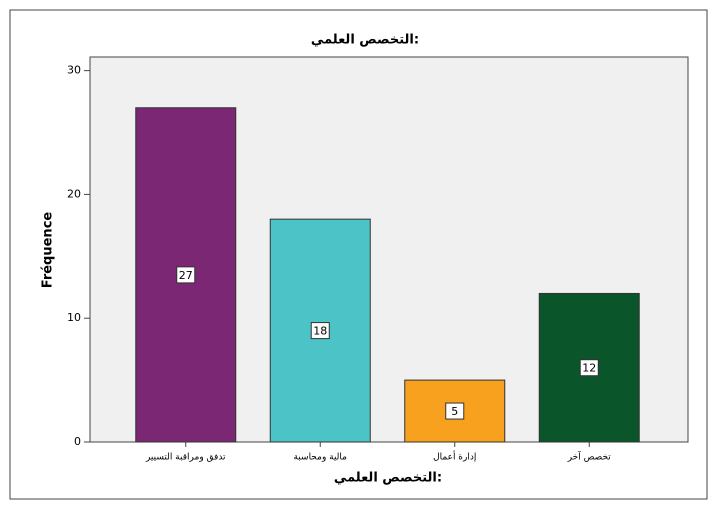 The width and height of the screenshot is (717, 510). I want to click on x-tick-label: مالية ومحاسبة, so click(320, 458).